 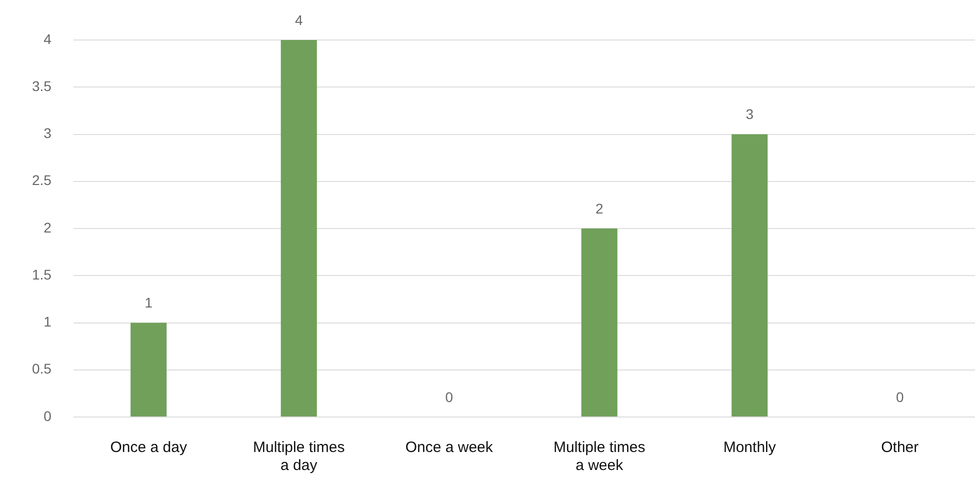 What do you see at coordinates (48, 38) in the screenshot?
I see `y-tick-label: 4` at bounding box center [48, 38].